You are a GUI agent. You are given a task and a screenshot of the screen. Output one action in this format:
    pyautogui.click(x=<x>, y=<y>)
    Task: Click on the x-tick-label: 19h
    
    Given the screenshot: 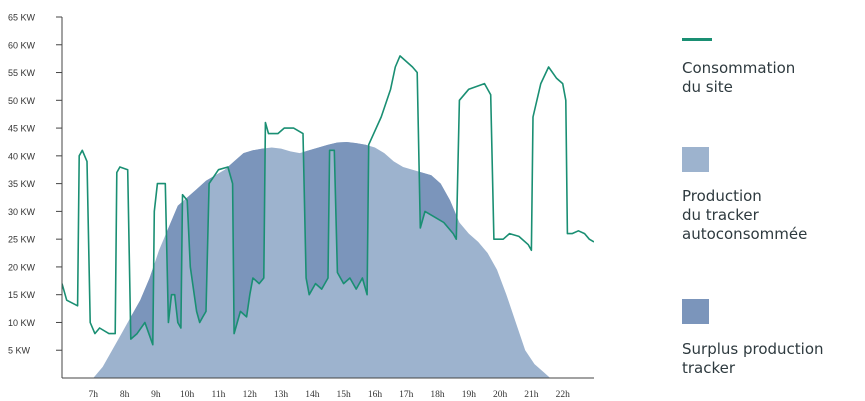 What is the action you would take?
    pyautogui.click(x=469, y=395)
    